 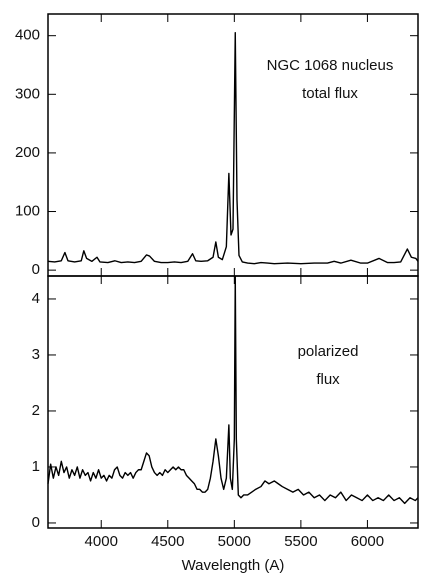 I want to click on annotation: total flux, so click(x=330, y=93).